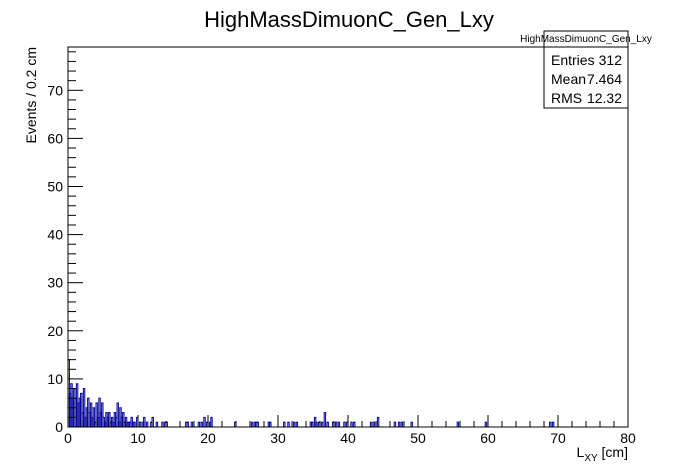 The width and height of the screenshot is (698, 474). I want to click on x-tick-label: 60, so click(488, 438).